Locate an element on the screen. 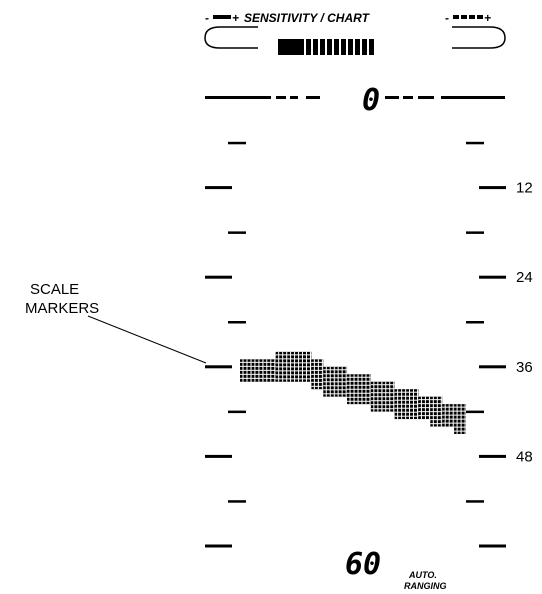 The height and width of the screenshot is (594, 542). sensitivity-minus-label: - is located at coordinates (207, 18).